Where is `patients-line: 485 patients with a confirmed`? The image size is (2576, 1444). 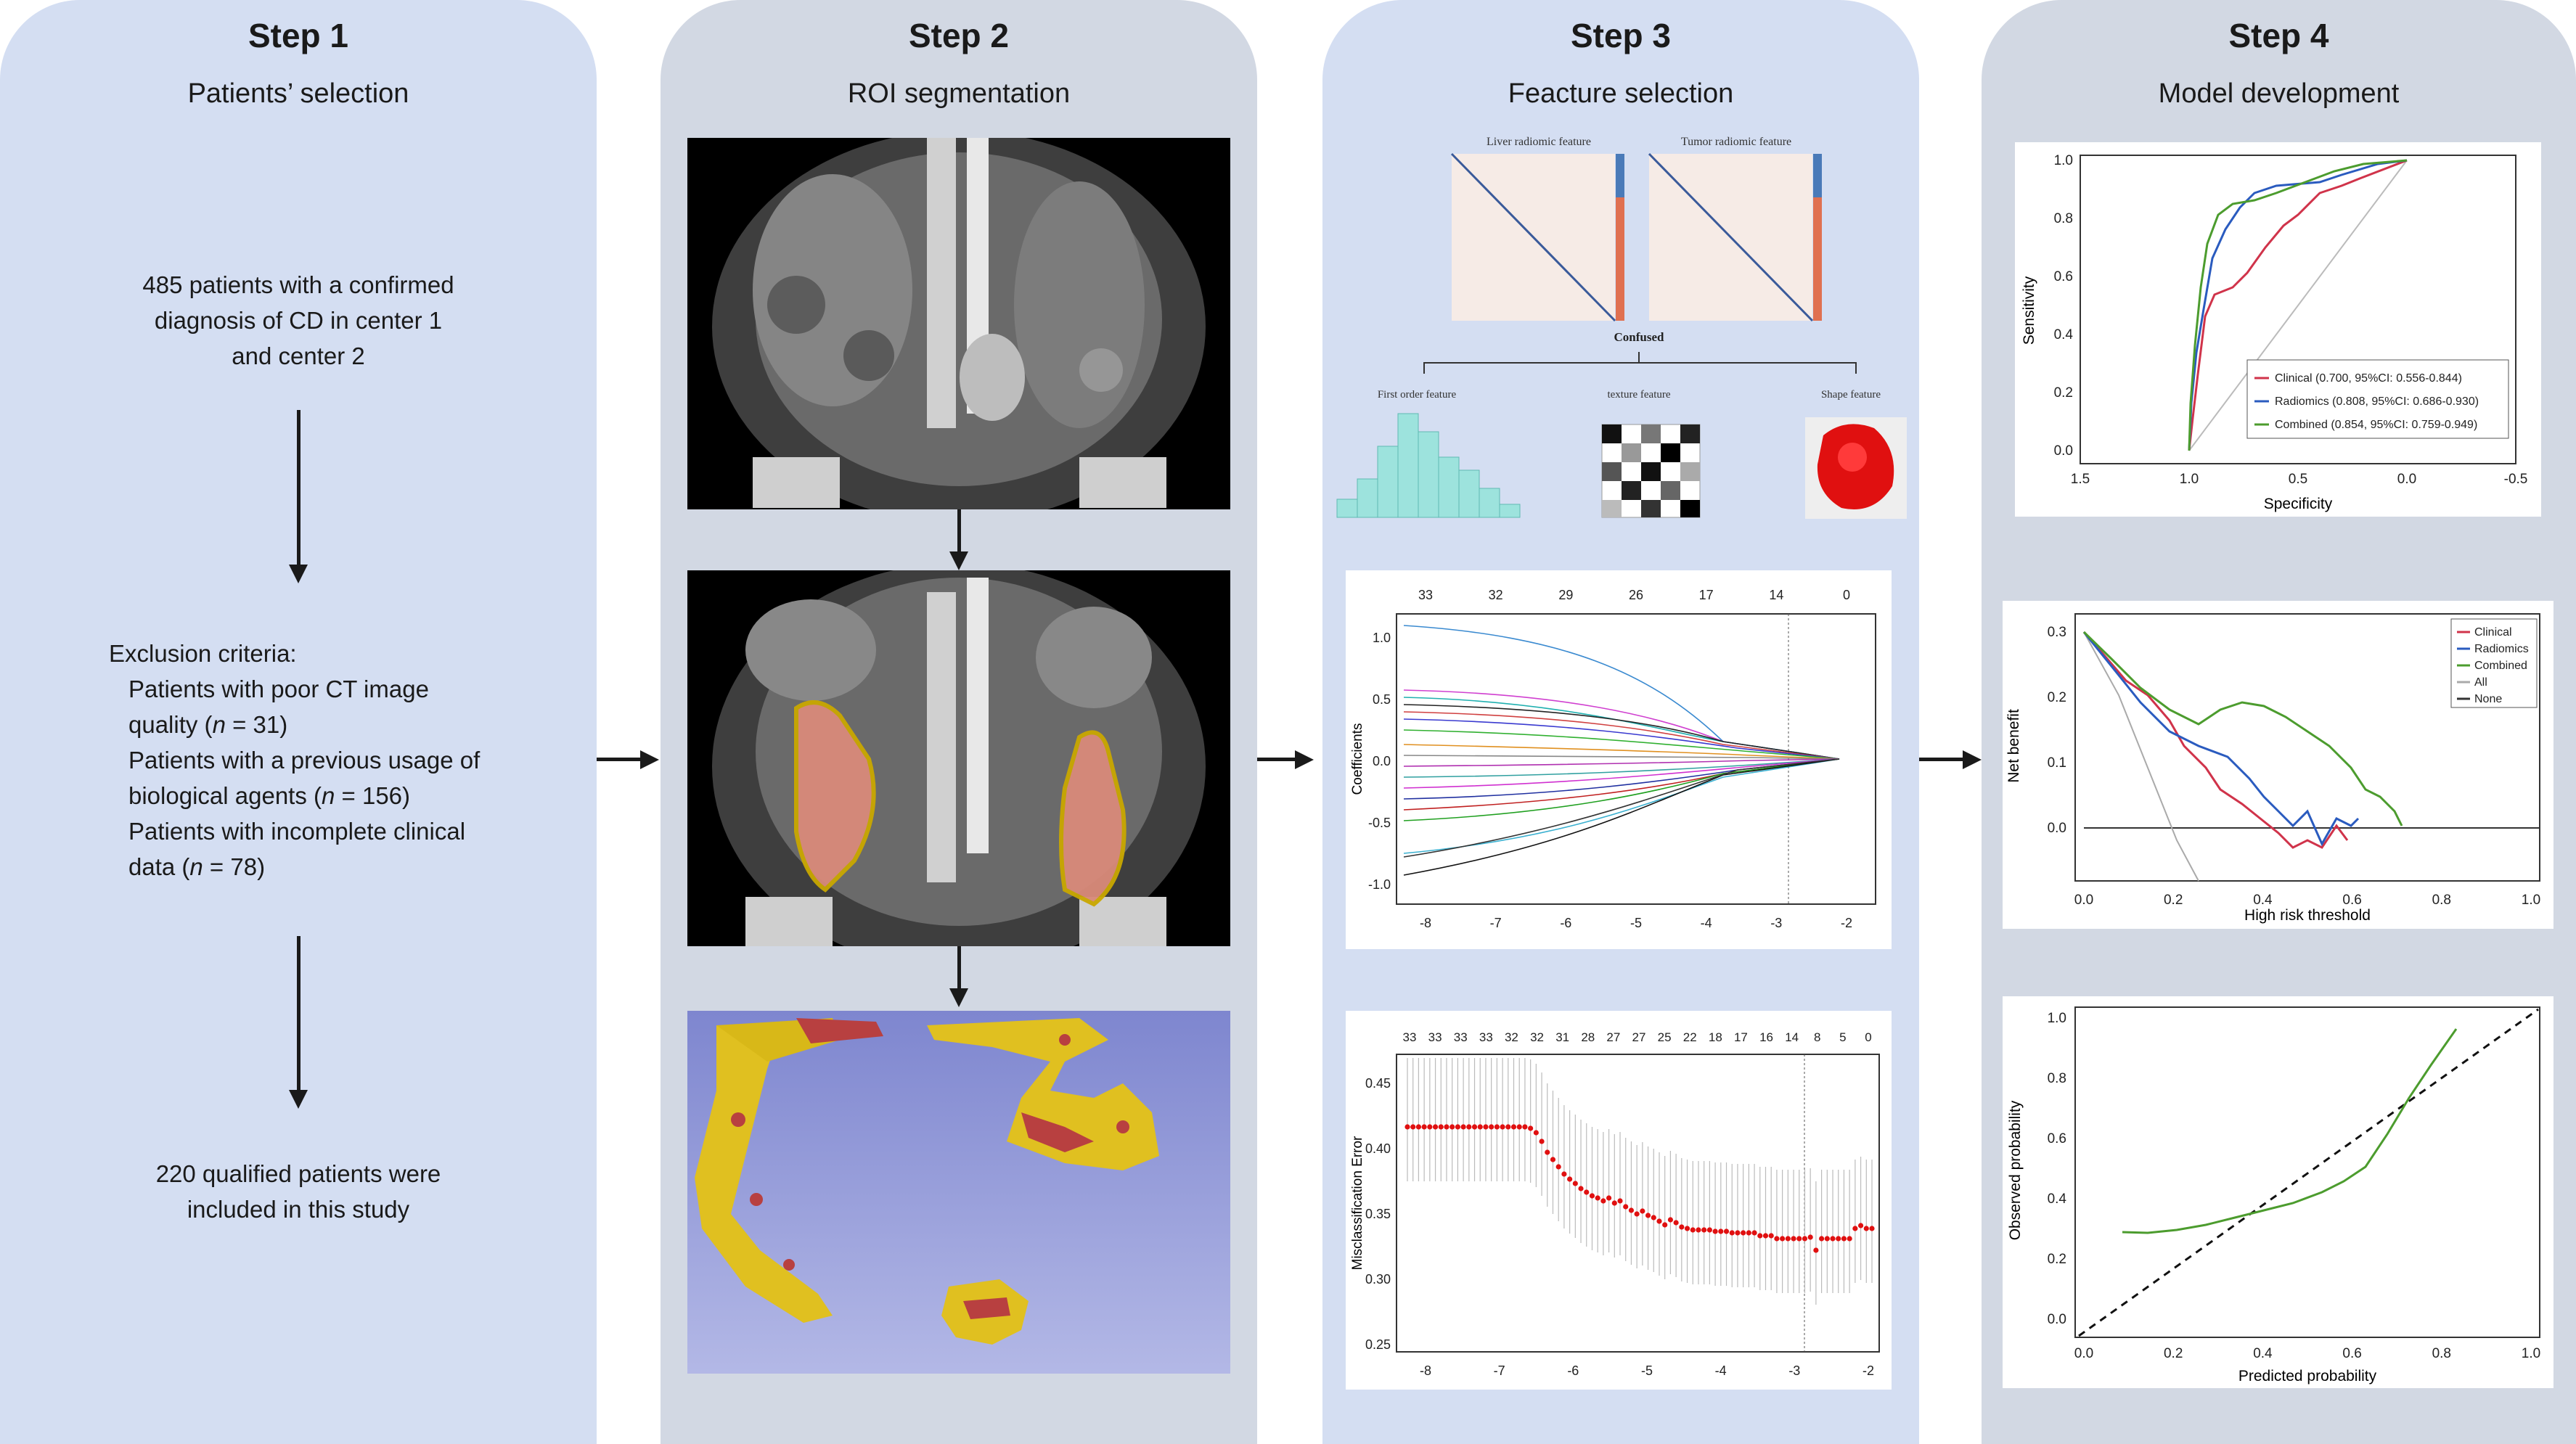 patients-line: 485 patients with a confirmed is located at coordinates (298, 284).